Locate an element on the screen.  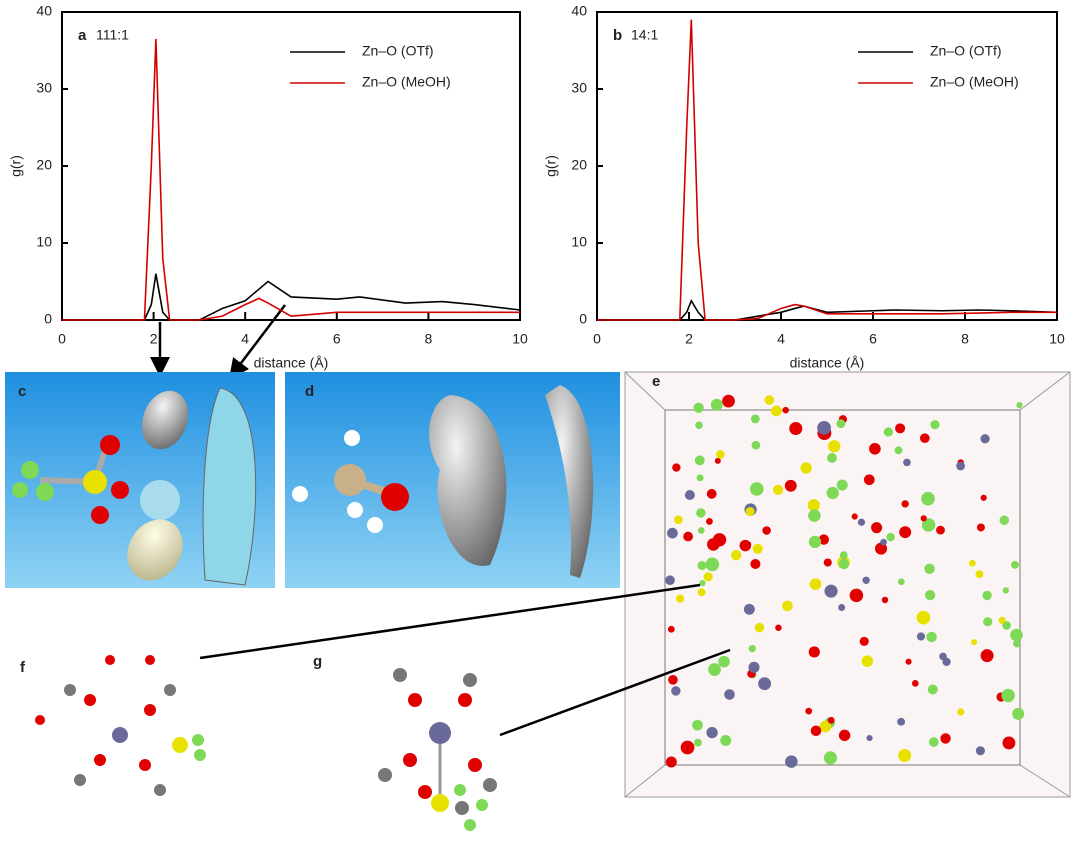
panel-label: f is located at coordinates (23, 667).